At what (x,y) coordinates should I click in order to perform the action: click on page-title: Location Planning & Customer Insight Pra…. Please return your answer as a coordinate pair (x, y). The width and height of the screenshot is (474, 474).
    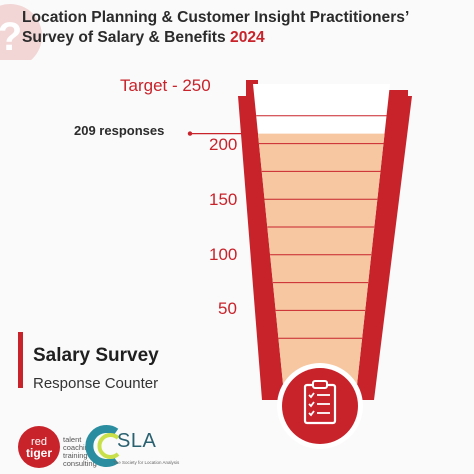
    Looking at the image, I should click on (242, 28).